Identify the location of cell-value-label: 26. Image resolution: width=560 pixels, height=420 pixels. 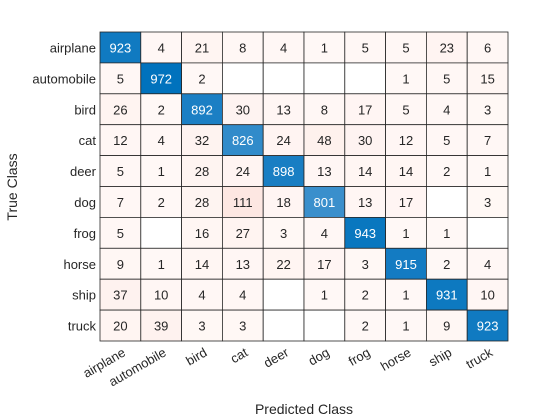
(120, 109).